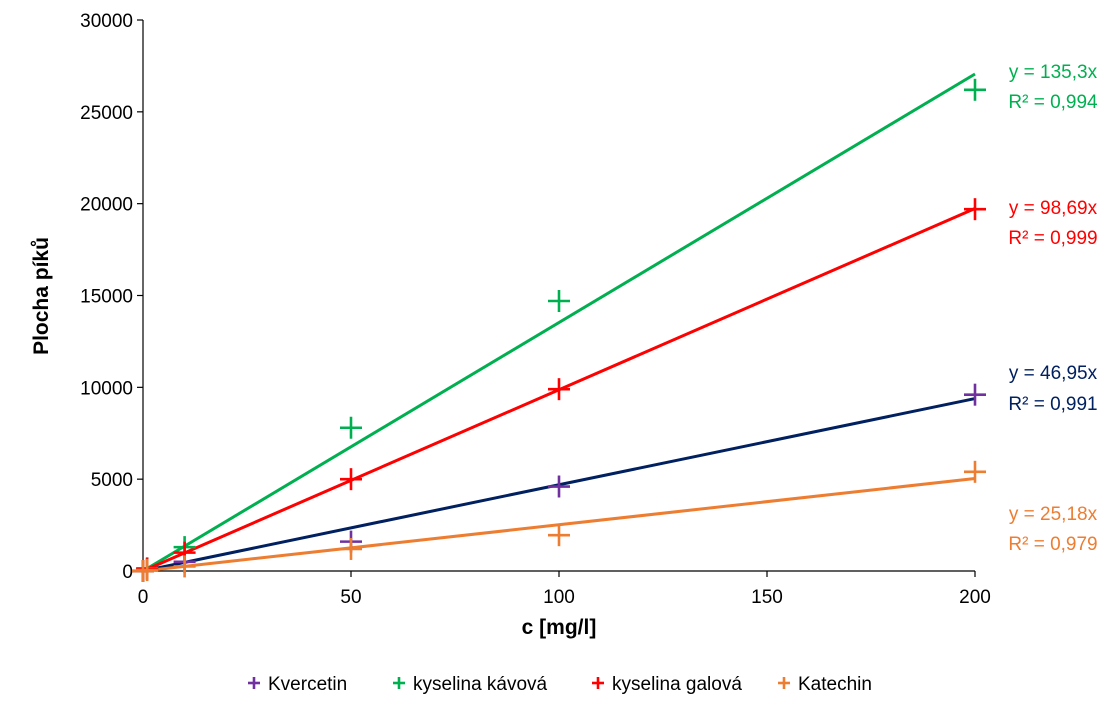 The height and width of the screenshot is (707, 1110). I want to click on legend-item: kyselina galová, so click(667, 684).